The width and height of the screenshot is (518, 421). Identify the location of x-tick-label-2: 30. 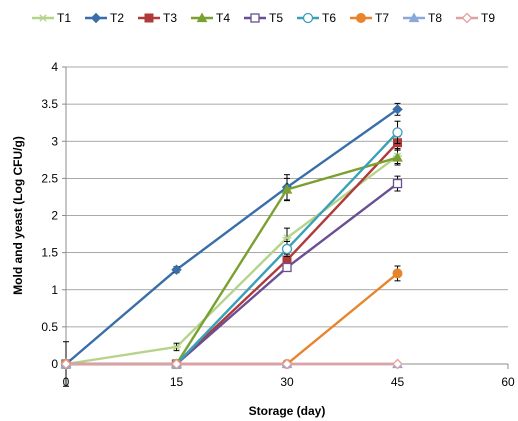
(287, 382).